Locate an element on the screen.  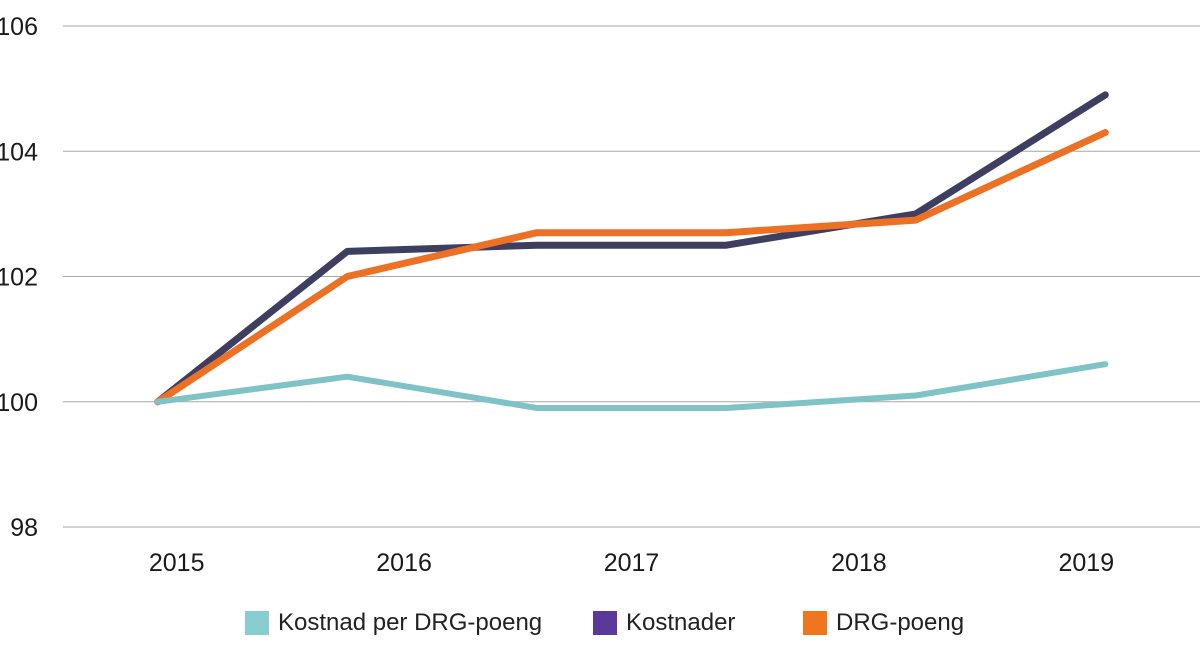
legend-item-kostnad-per-drg-poeng: Kostnad per DRG-poeng is located at coordinates (393, 623).